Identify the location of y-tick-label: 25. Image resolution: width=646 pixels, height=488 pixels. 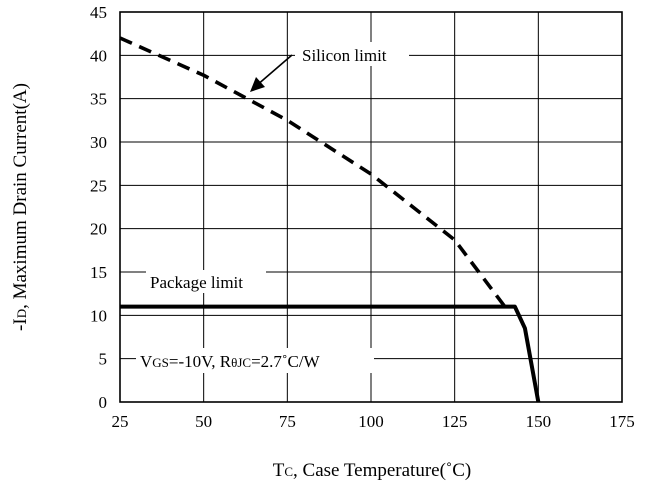
(98, 185).